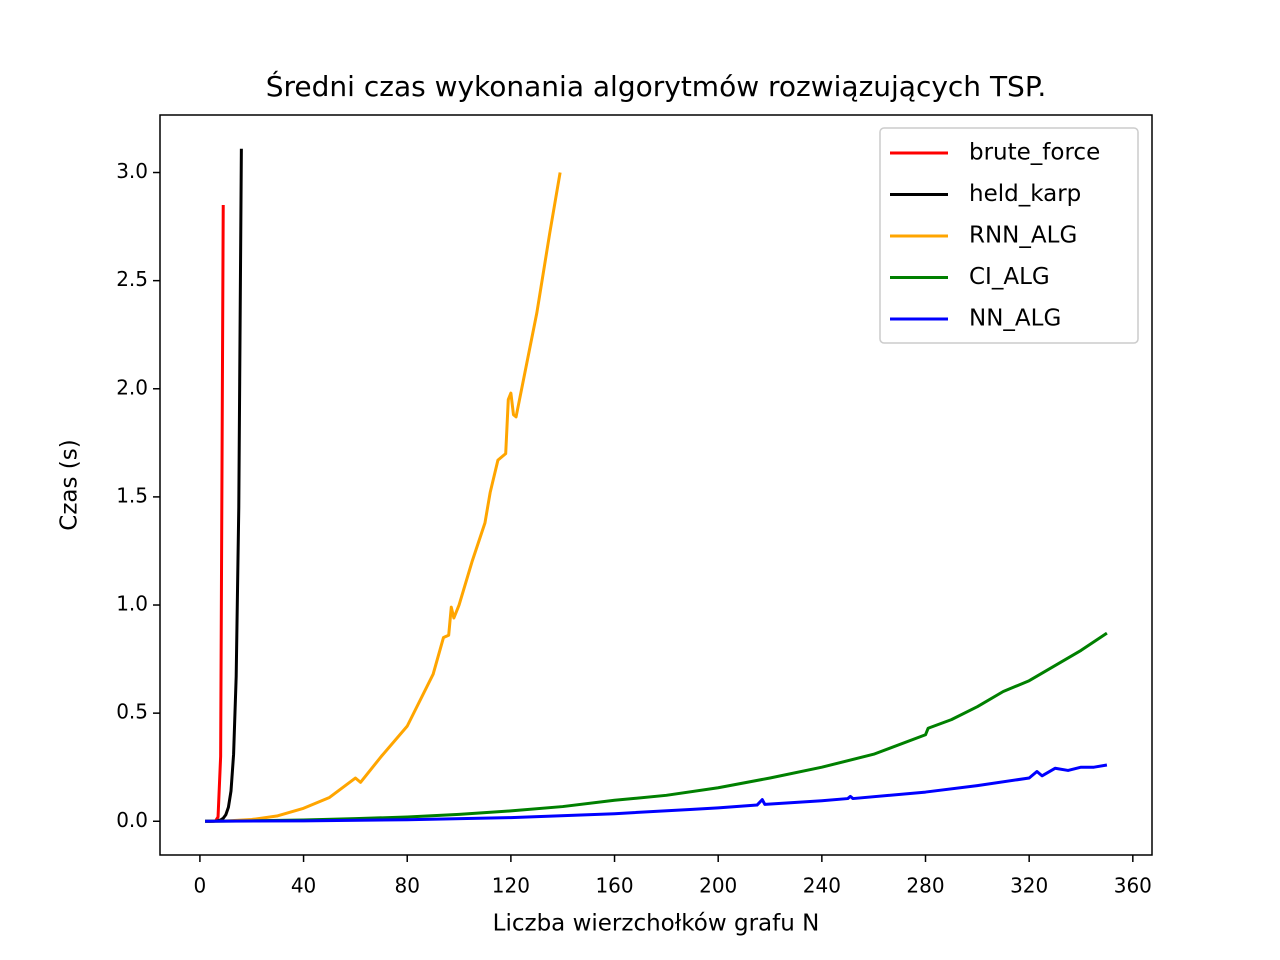 Image resolution: width=1280 pixels, height=960 pixels. What do you see at coordinates (303, 886) in the screenshot?
I see `x-tick-label: 40` at bounding box center [303, 886].